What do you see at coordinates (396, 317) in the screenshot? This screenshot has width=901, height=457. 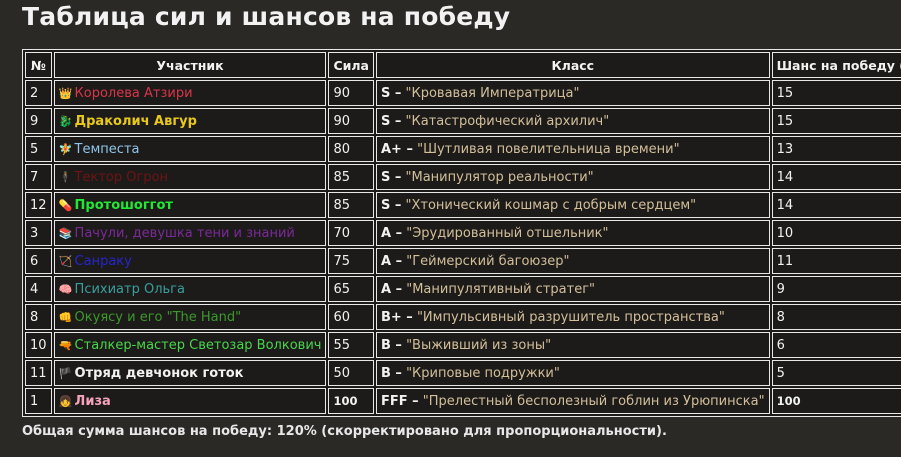 I see `class-grade: B+ –` at bounding box center [396, 317].